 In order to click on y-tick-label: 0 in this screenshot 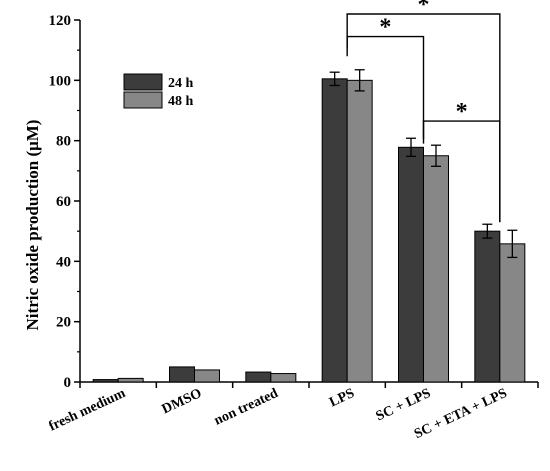, I will do `click(68, 383)`.